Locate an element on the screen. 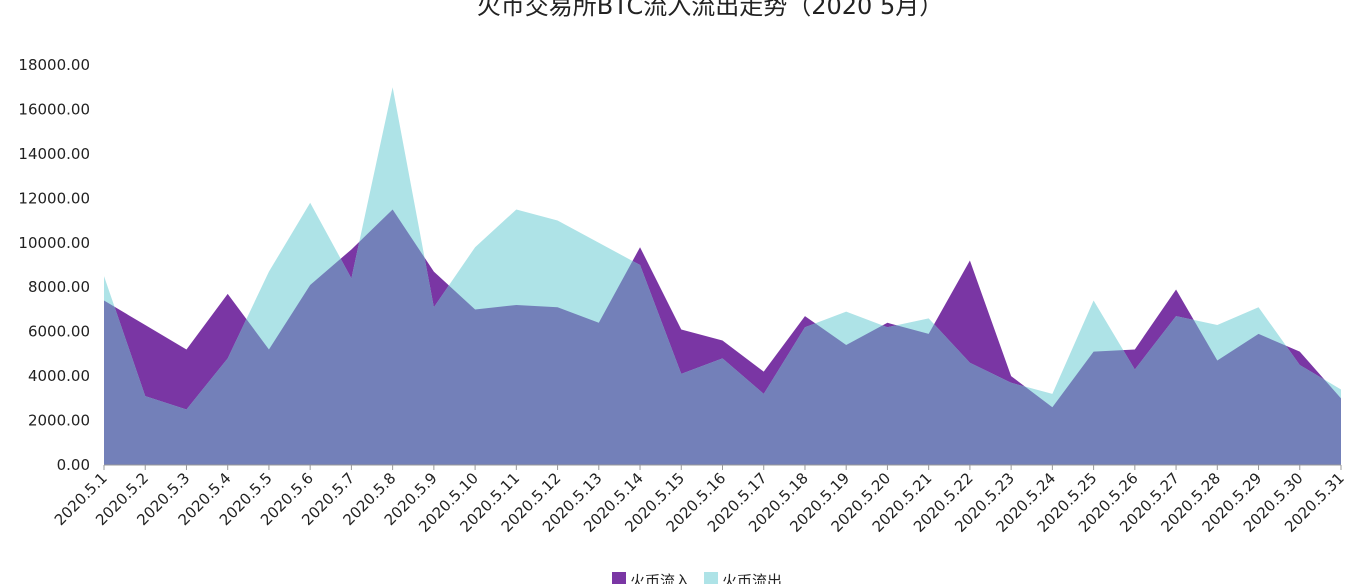 This screenshot has width=1361, height=584. y-tick-label: 10000.00 is located at coordinates (54, 243).